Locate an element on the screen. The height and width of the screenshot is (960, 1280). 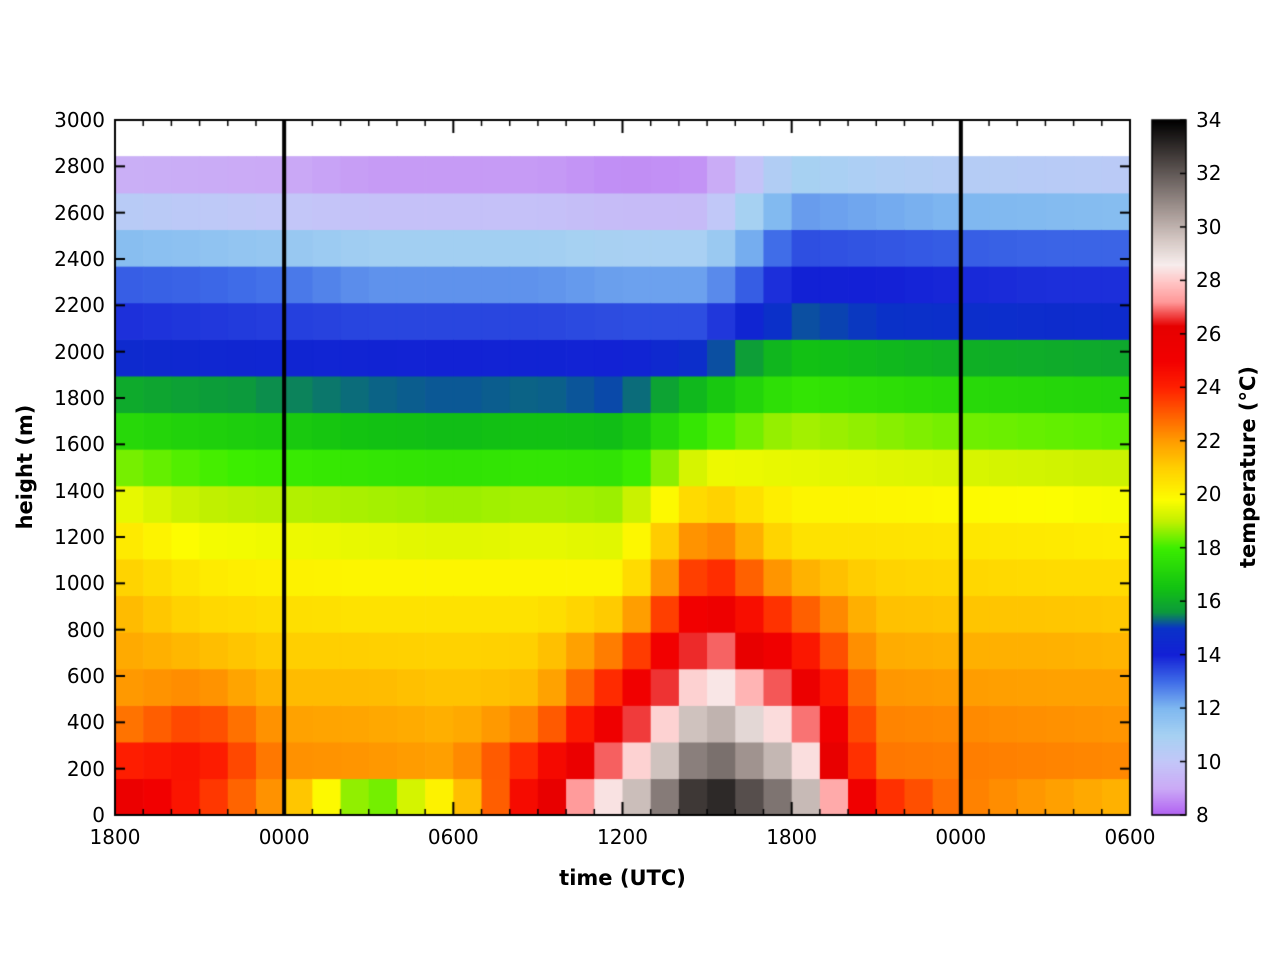
cb-tick-label: 8 is located at coordinates (1202, 815).